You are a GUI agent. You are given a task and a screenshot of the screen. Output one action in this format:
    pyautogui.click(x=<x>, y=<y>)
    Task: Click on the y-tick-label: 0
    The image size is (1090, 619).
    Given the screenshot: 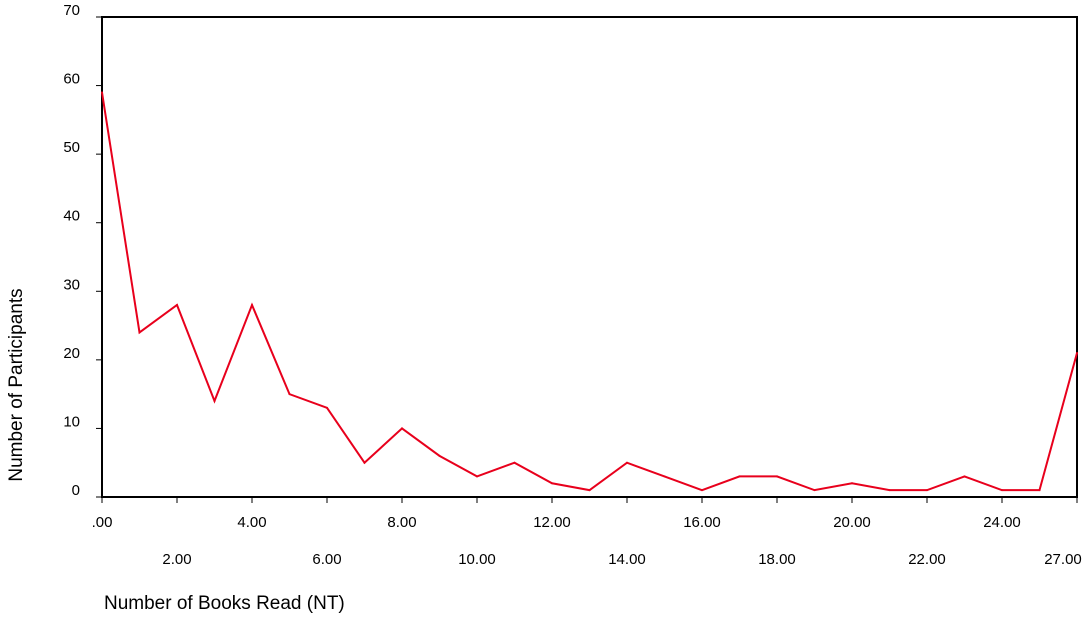 What is the action you would take?
    pyautogui.click(x=76, y=490)
    